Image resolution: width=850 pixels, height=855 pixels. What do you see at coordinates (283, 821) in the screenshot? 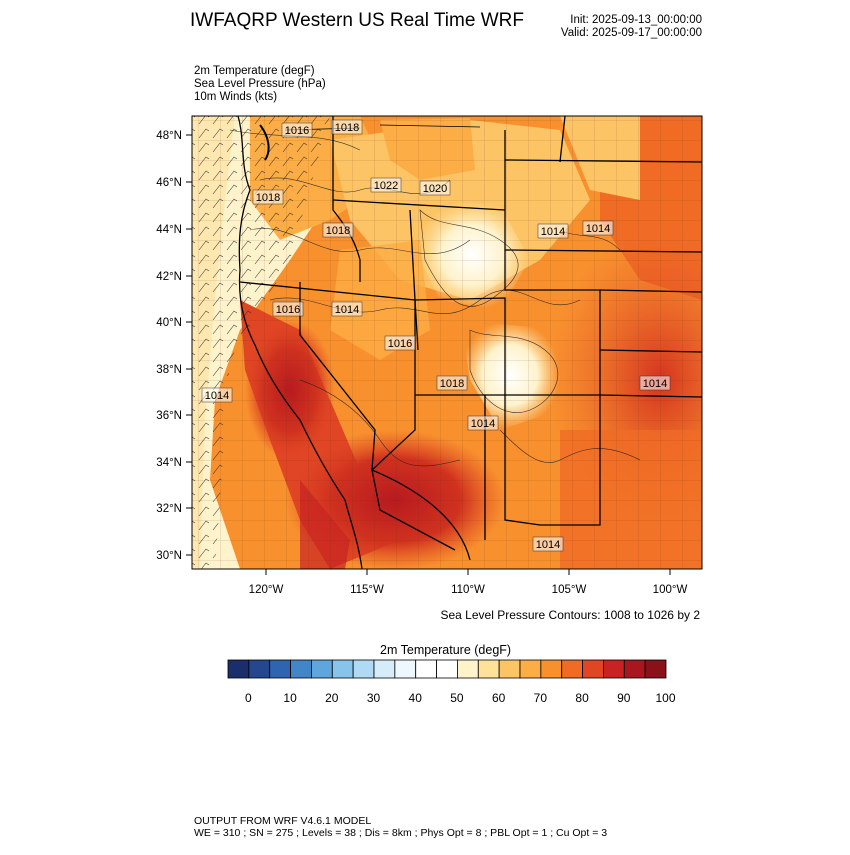
I see `footer-model: OUTPUT FROM WRF V4.6.1 MODEL` at bounding box center [283, 821].